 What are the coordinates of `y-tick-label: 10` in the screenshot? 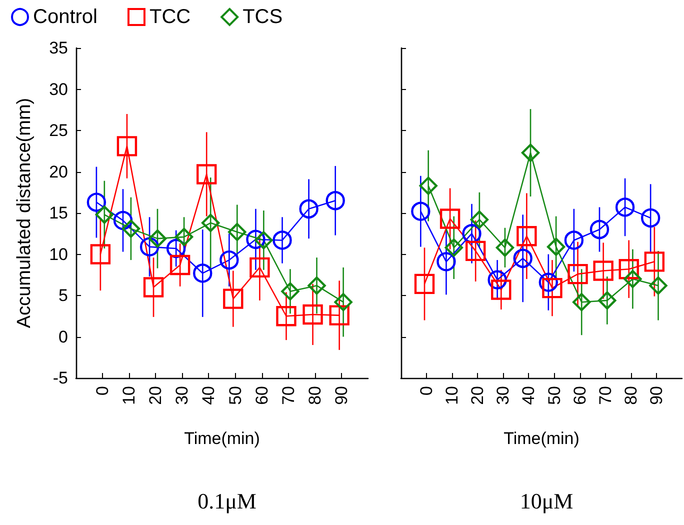 It's located at (58, 254).